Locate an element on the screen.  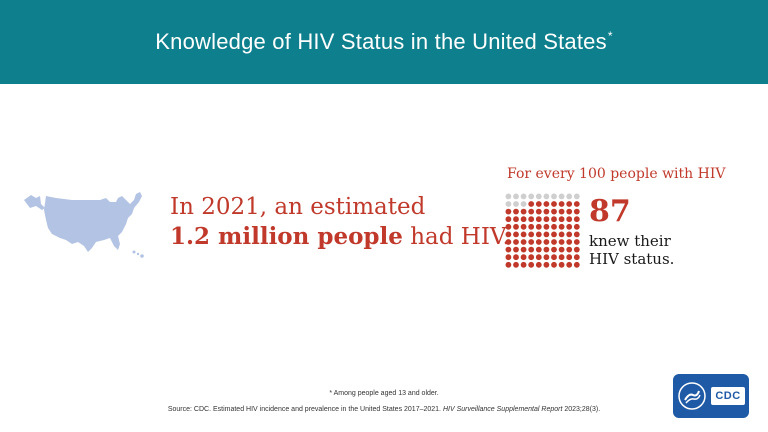
estimate-value-line: 1.2 million people had HIV. is located at coordinates (340, 237).